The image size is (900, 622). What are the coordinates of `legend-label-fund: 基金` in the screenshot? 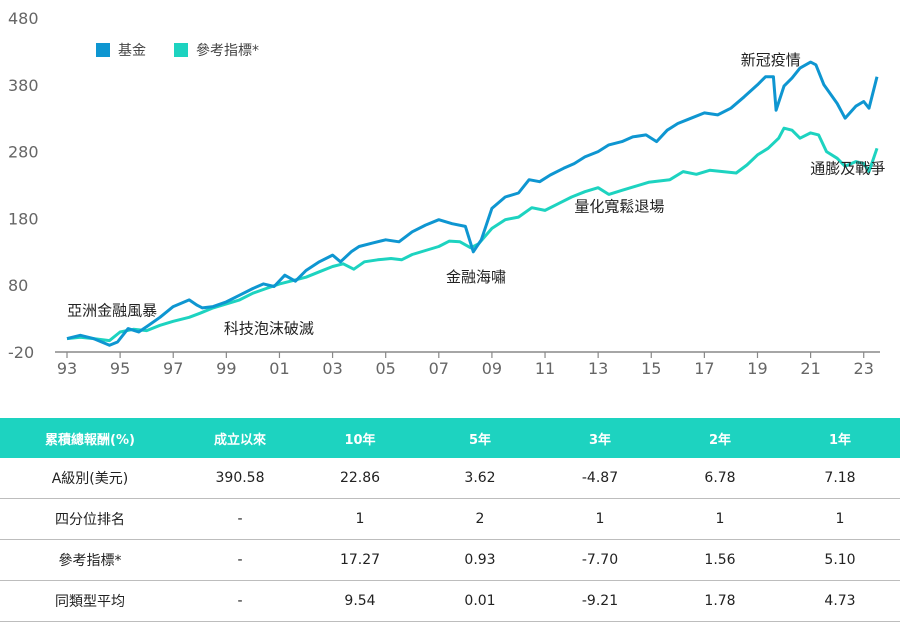 It's located at (132, 50).